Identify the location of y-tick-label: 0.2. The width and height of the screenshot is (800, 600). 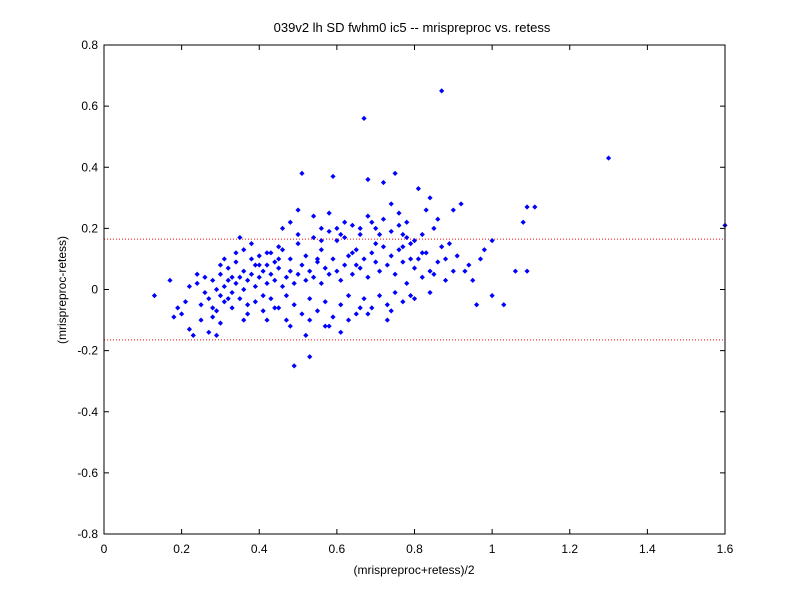
(89, 228).